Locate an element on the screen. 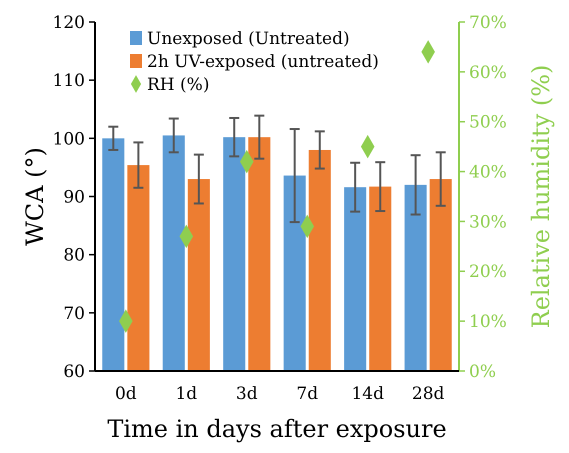 The image size is (569, 453). x-tick-label: 1d is located at coordinates (186, 394).